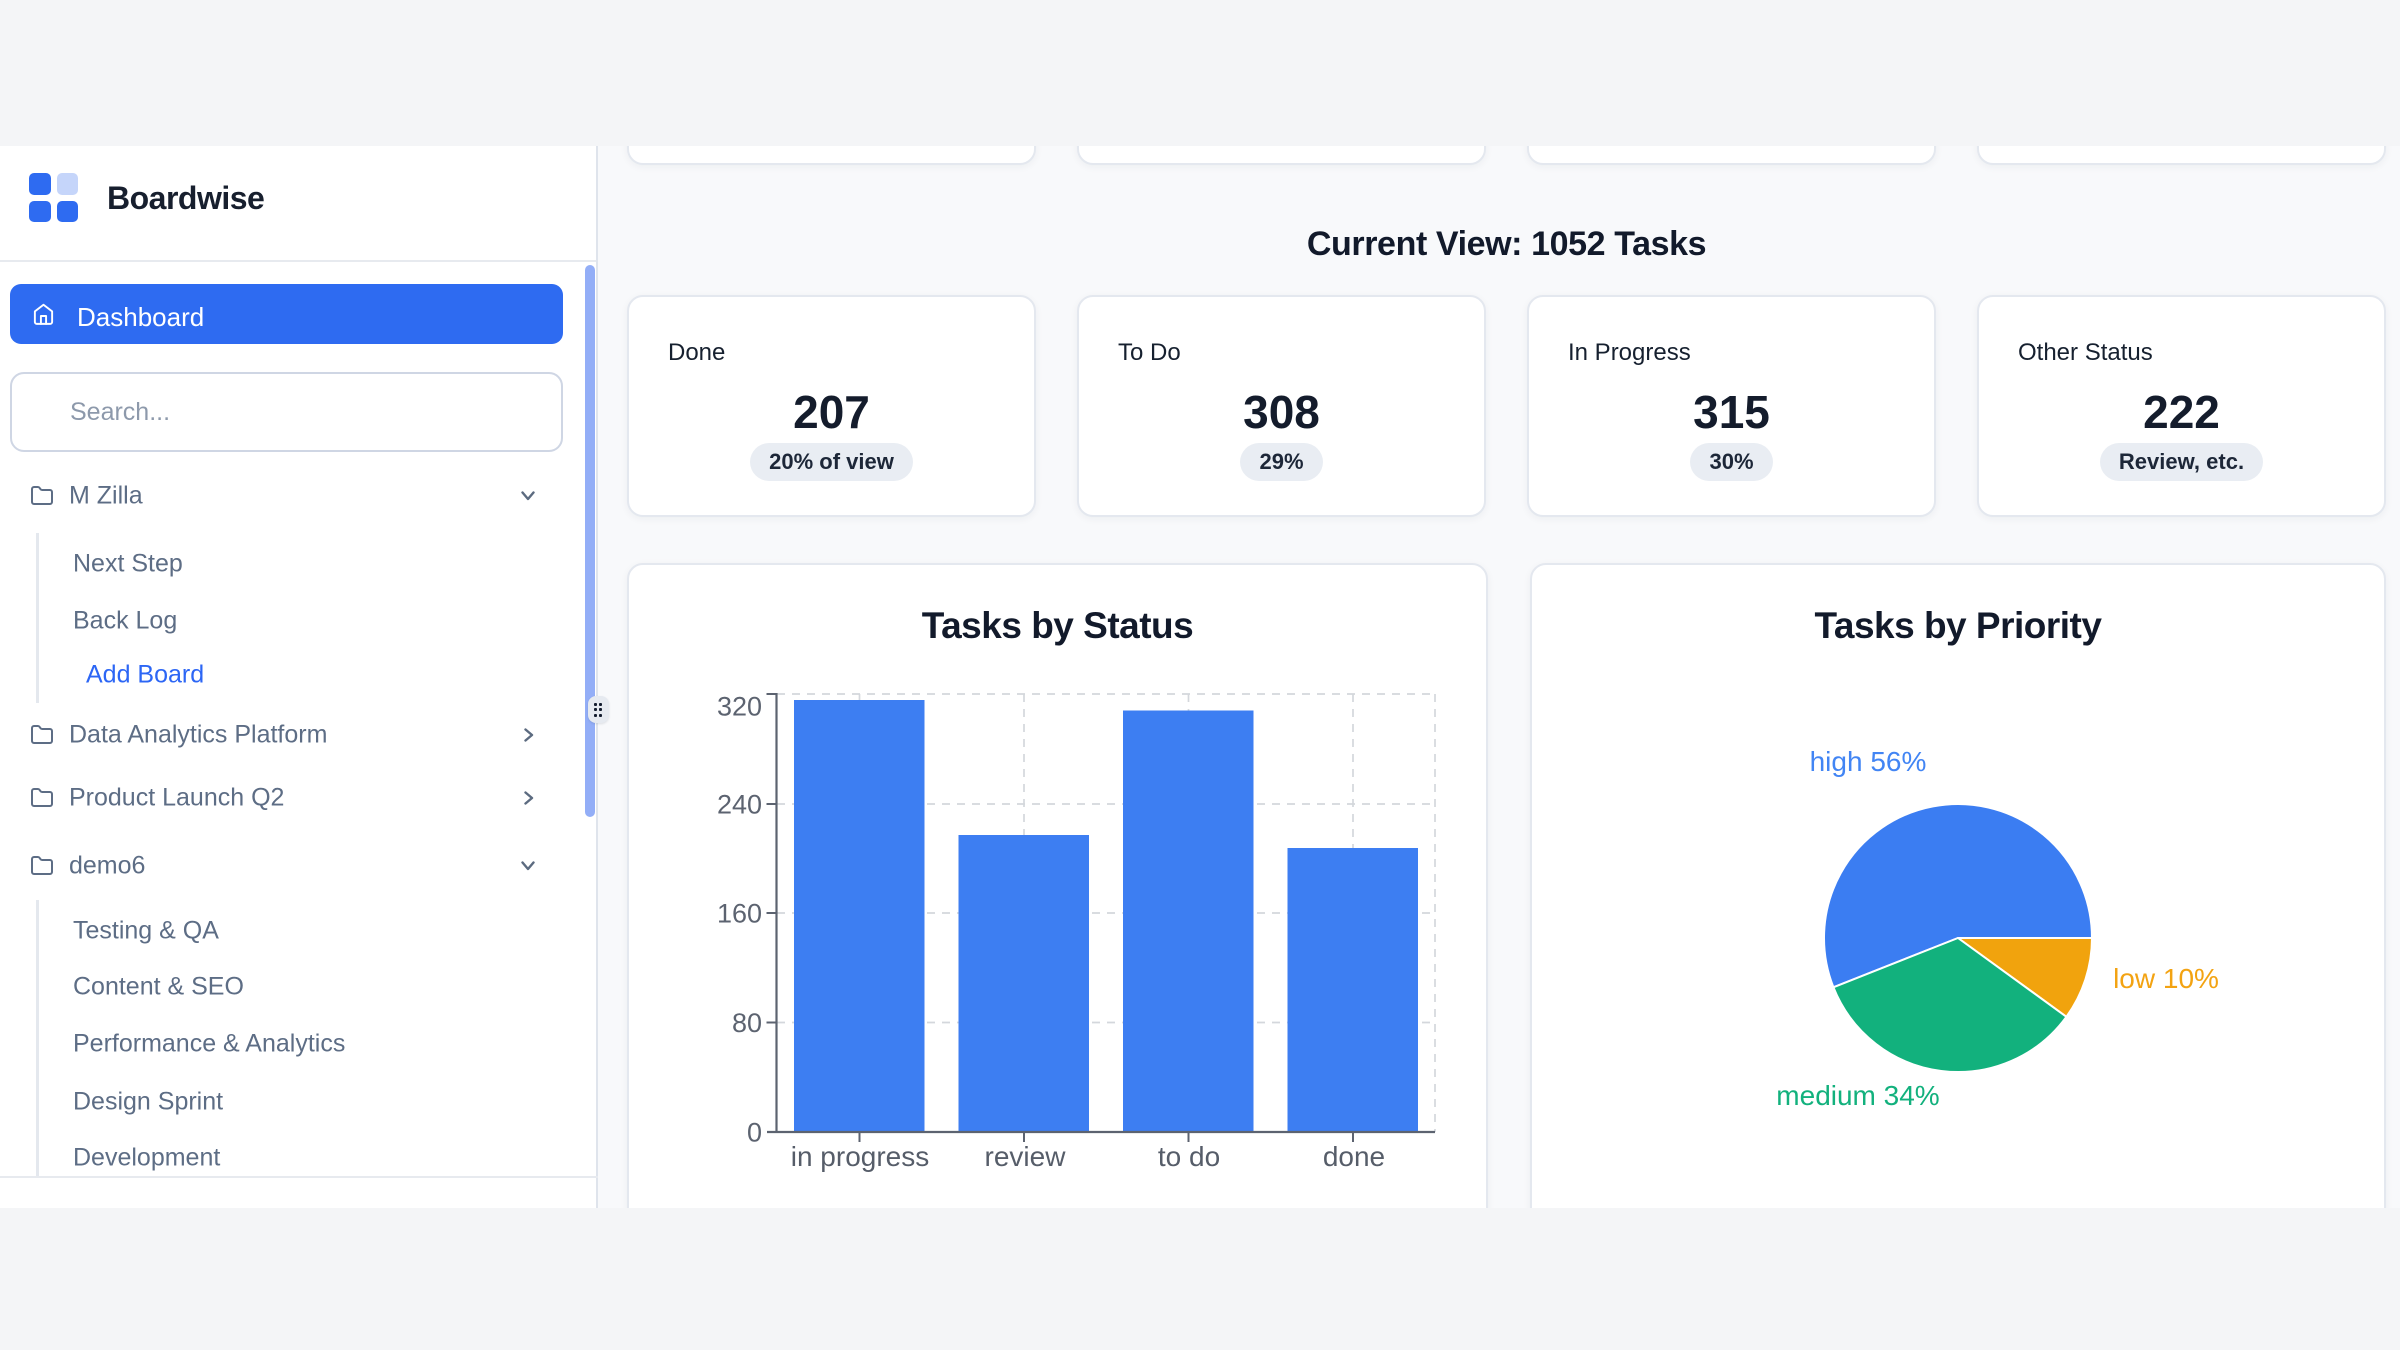 The image size is (2400, 1350). I want to click on svg-text: 320, so click(739, 707).